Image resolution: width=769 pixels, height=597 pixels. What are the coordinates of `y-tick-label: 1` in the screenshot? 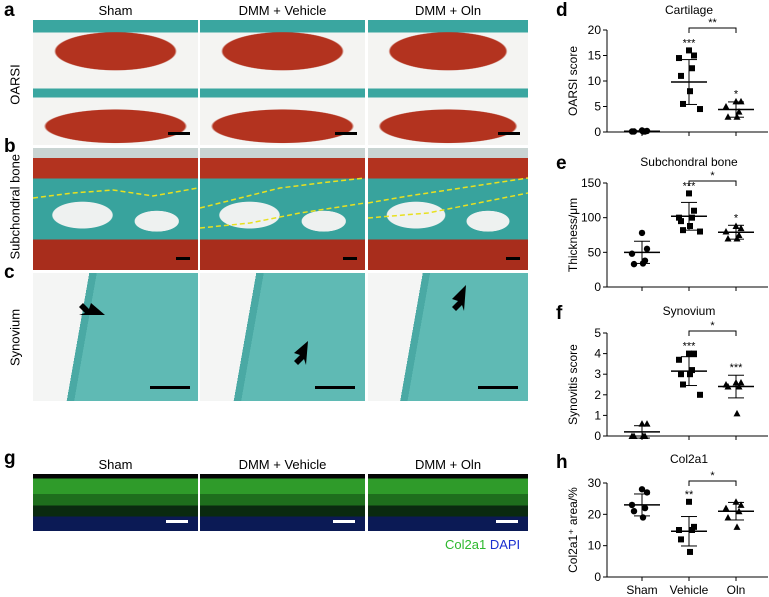 It's located at (597, 415).